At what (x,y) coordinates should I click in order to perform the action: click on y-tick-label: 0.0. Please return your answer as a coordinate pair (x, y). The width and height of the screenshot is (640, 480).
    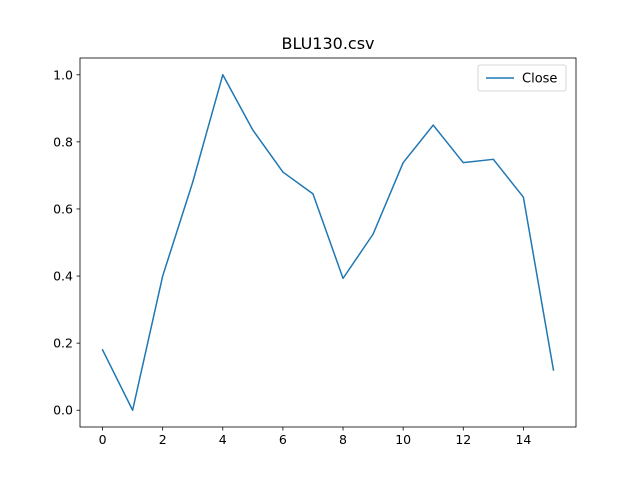
    Looking at the image, I should click on (63, 410).